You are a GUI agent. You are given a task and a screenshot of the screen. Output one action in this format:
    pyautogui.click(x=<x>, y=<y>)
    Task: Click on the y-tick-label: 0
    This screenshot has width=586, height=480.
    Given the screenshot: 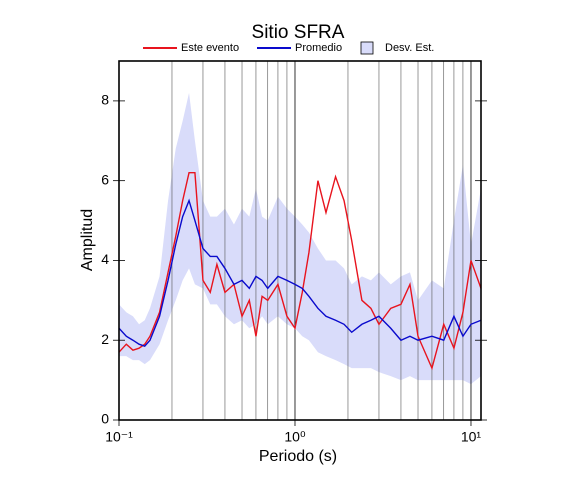 What is the action you would take?
    pyautogui.click(x=105, y=419)
    